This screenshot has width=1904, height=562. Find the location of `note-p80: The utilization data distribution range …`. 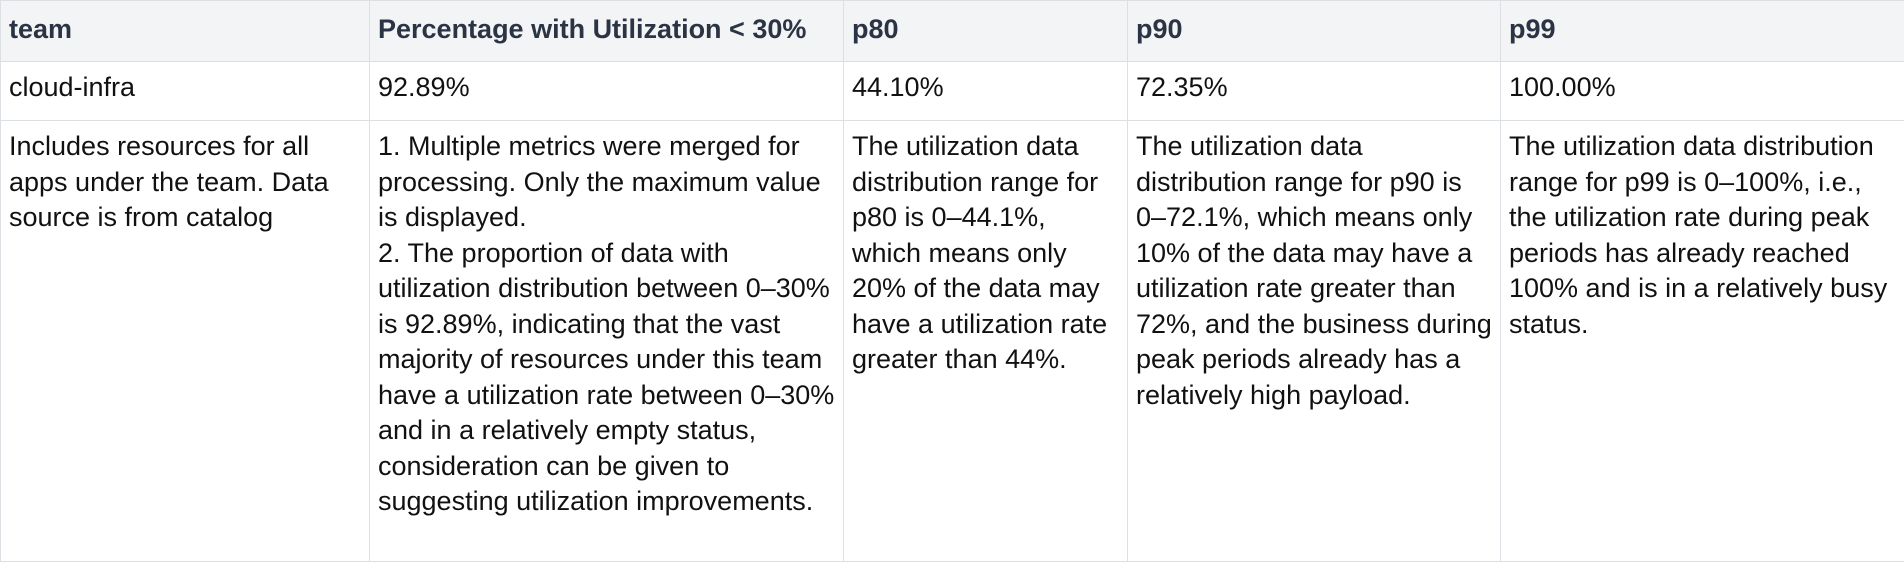

note-p80: The utilization data distribution range … is located at coordinates (986, 341).